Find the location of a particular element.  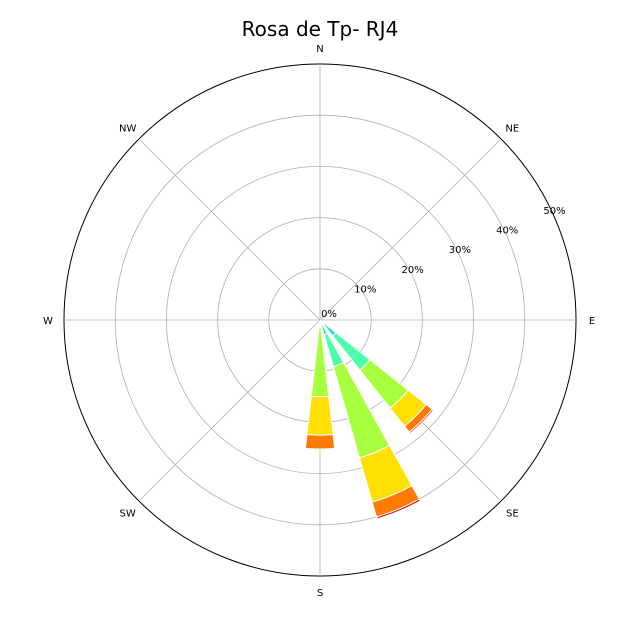

chart-title: Rosa de Tp- RJ4 is located at coordinates (320, 29).